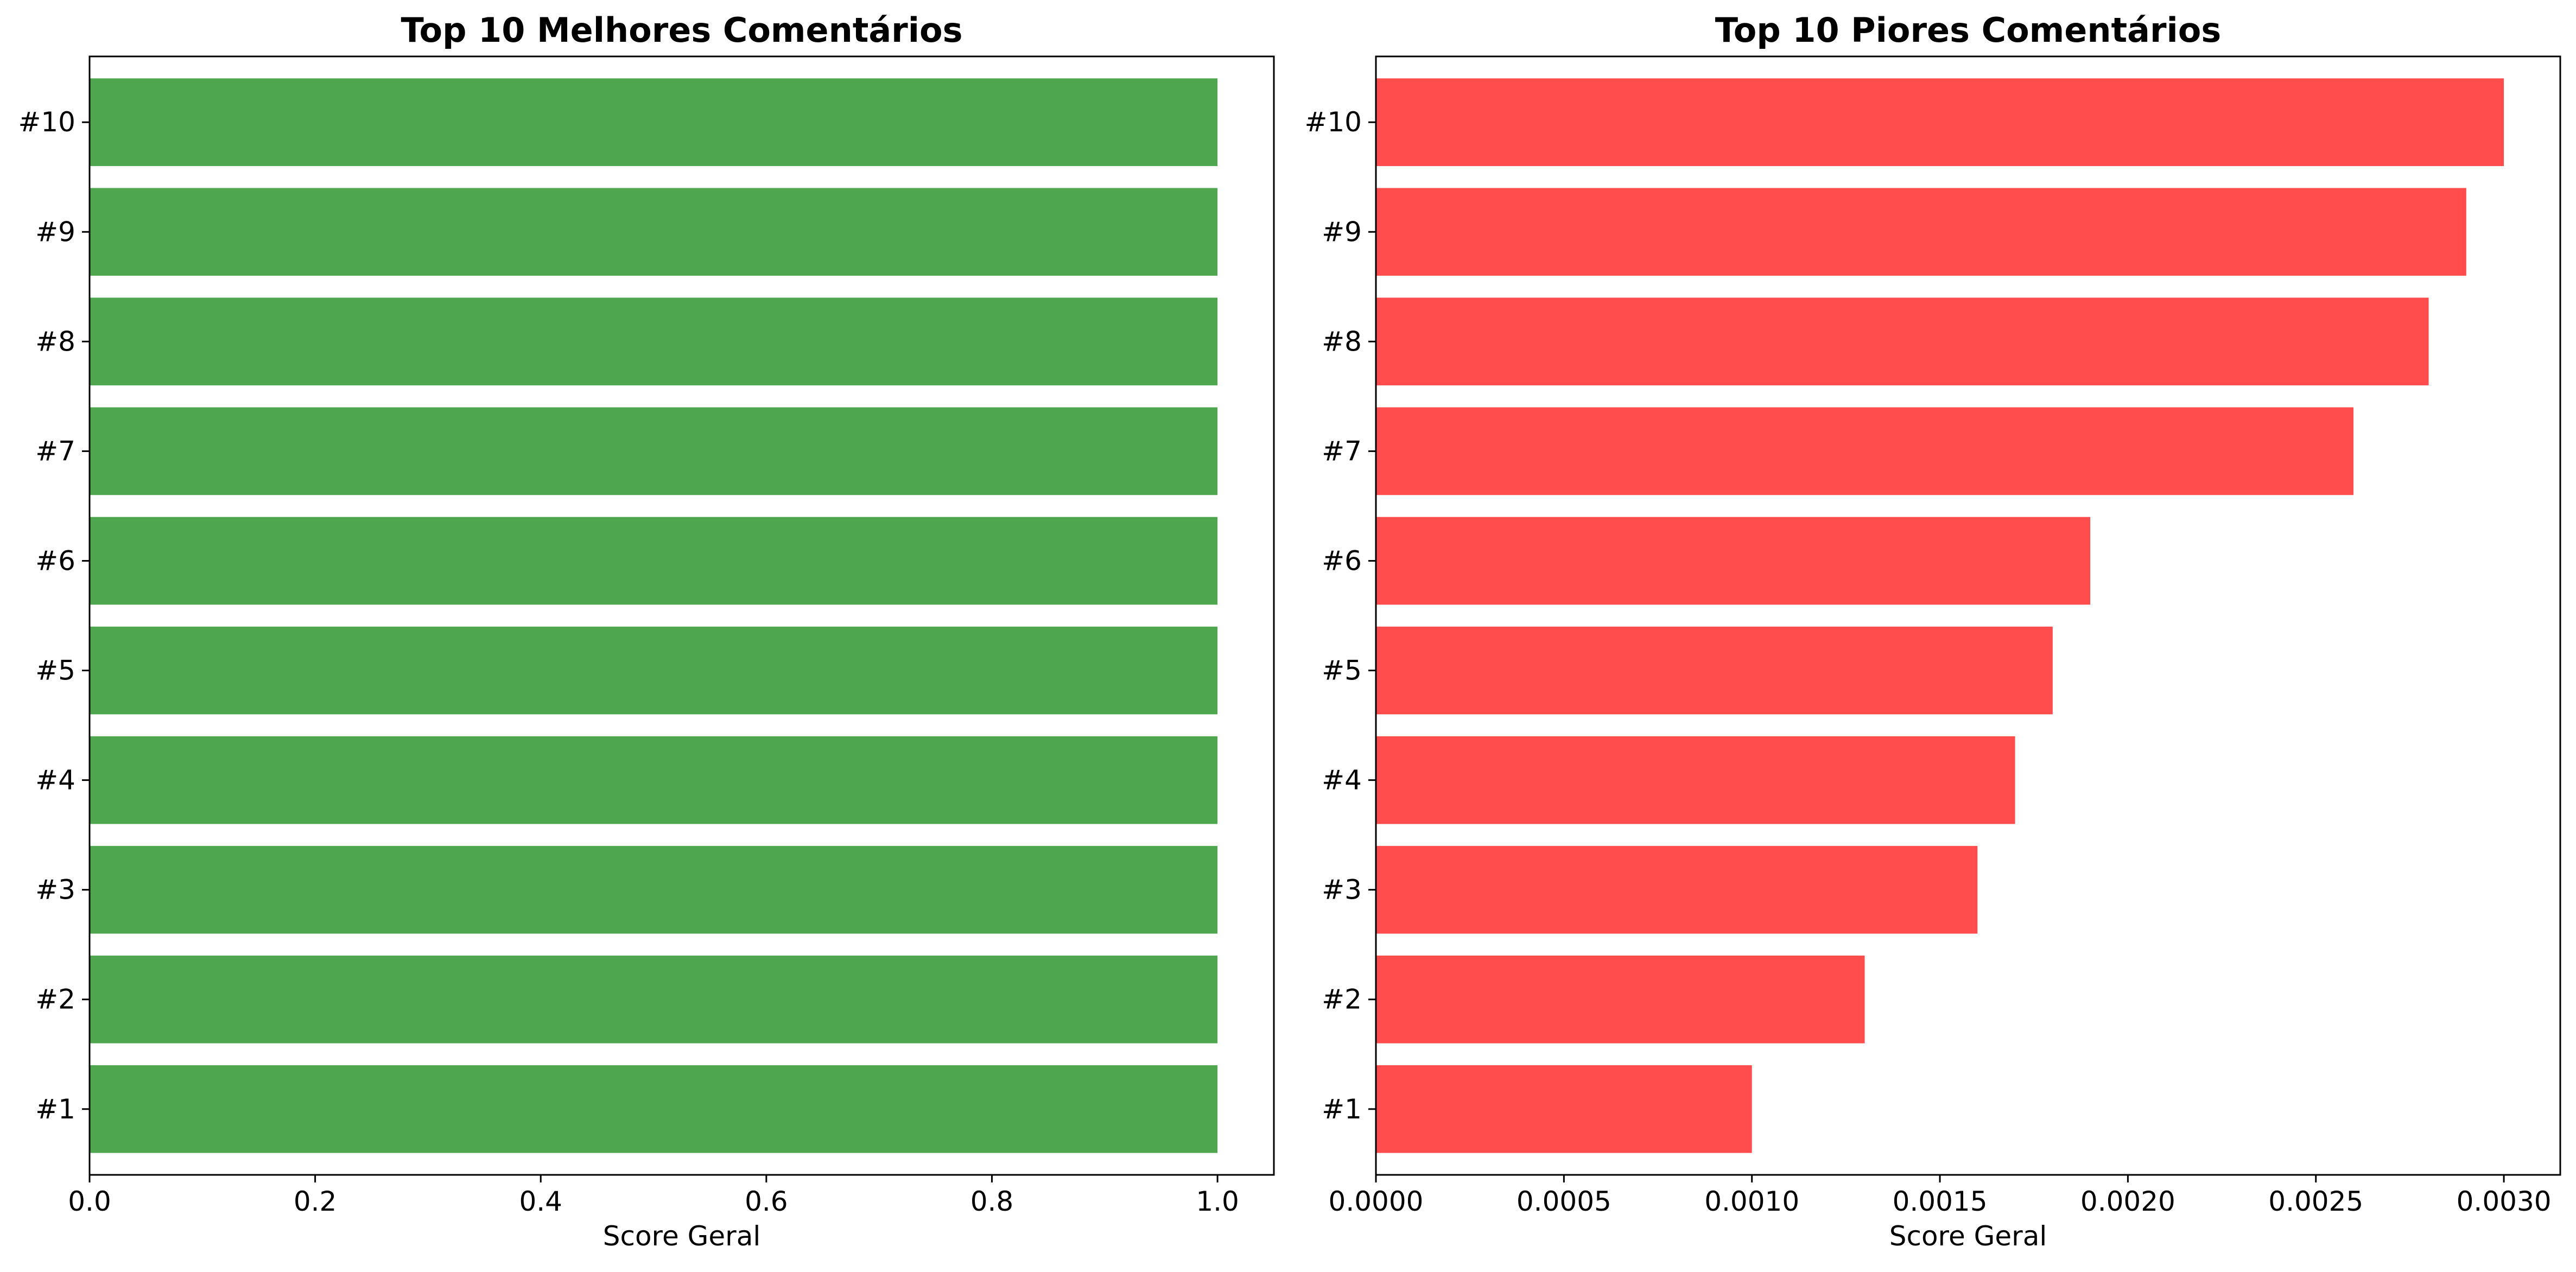  Describe the element at coordinates (89, 1201) in the screenshot. I see `x-tick-label: 0.0` at that location.